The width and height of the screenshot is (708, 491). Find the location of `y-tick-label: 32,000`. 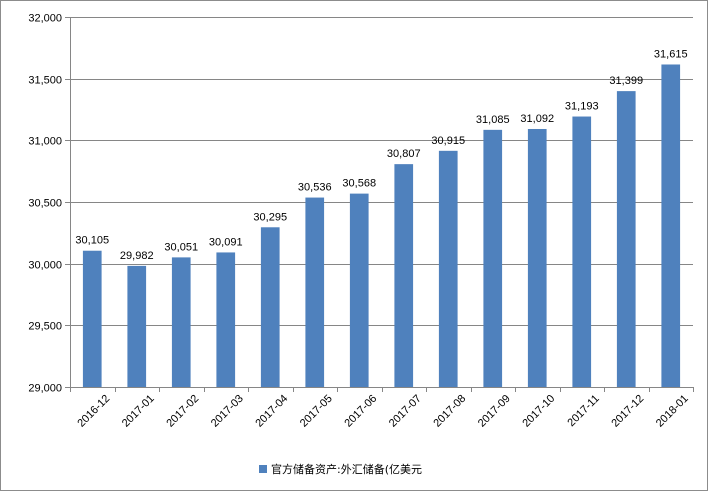

y-tick-label: 32,000 is located at coordinates (45, 19).